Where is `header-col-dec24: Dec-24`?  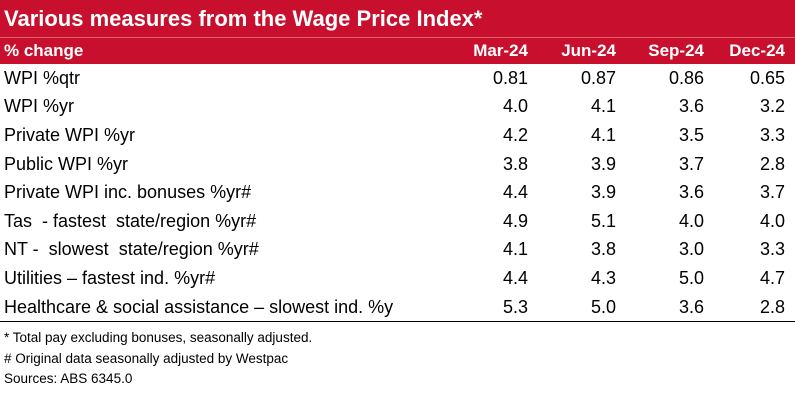
header-col-dec24: Dec-24 is located at coordinates (757, 50).